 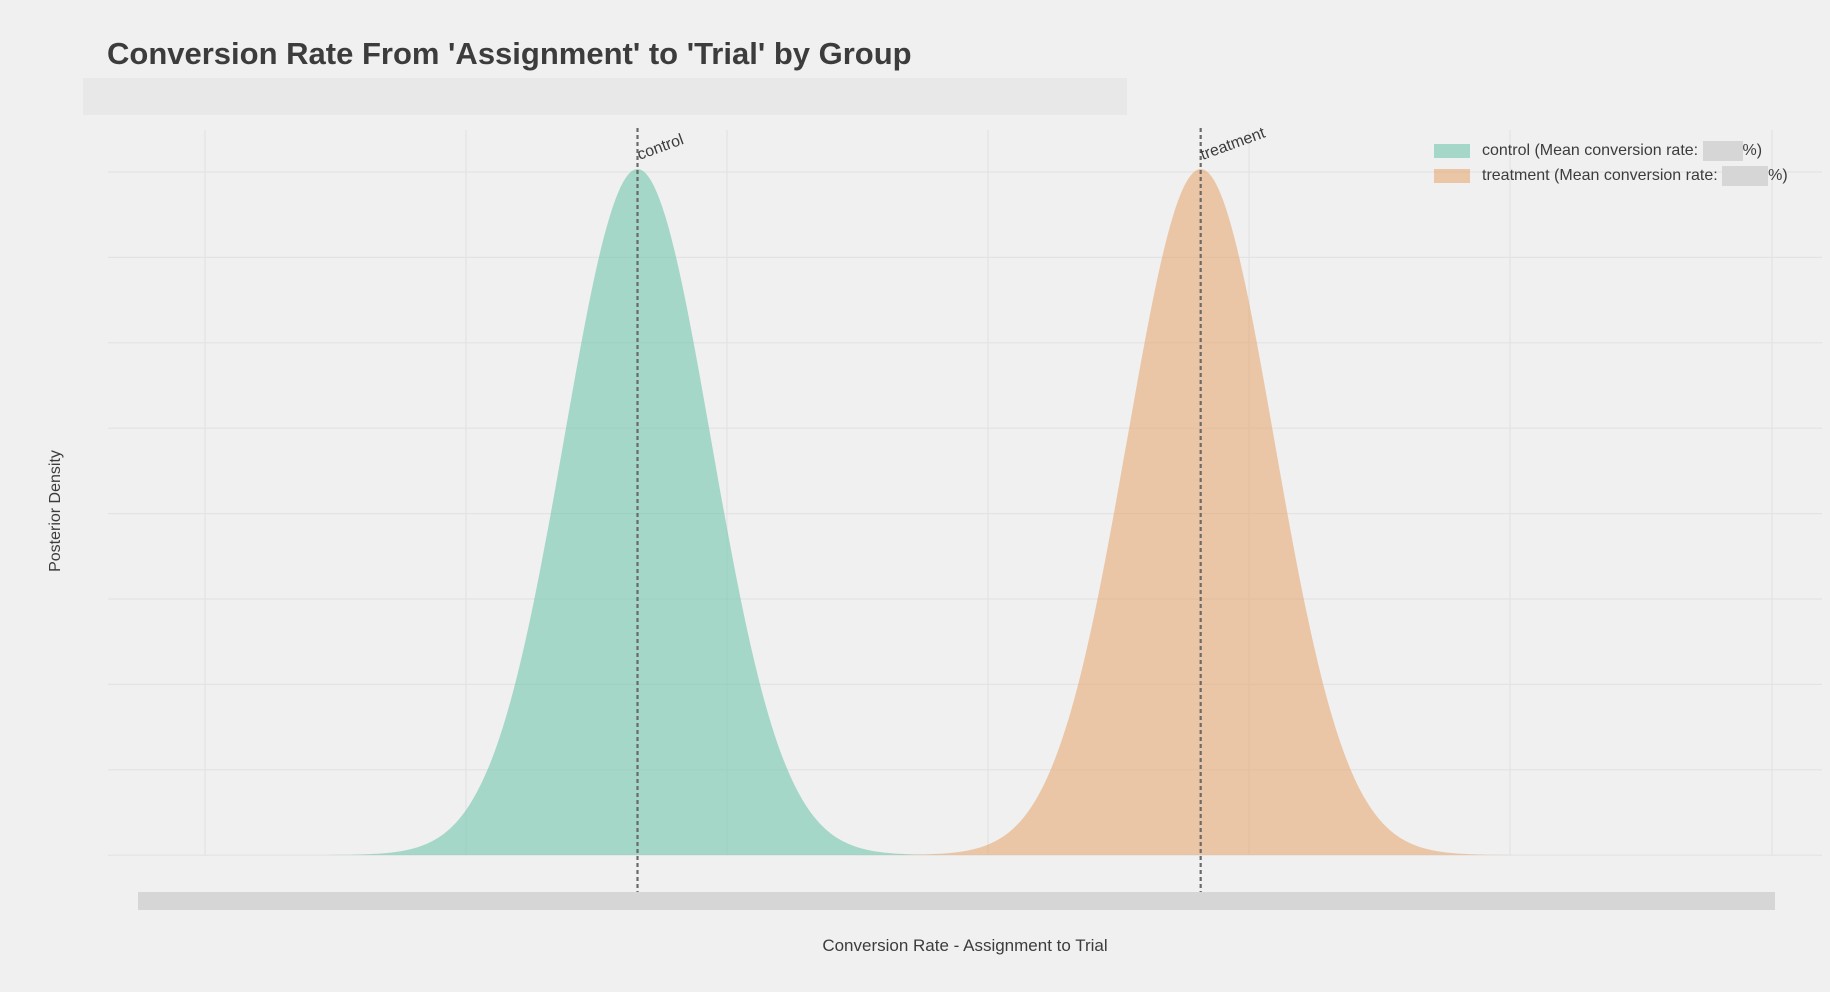 What do you see at coordinates (55, 511) in the screenshot?
I see `y-axis-label: Posterior Density` at bounding box center [55, 511].